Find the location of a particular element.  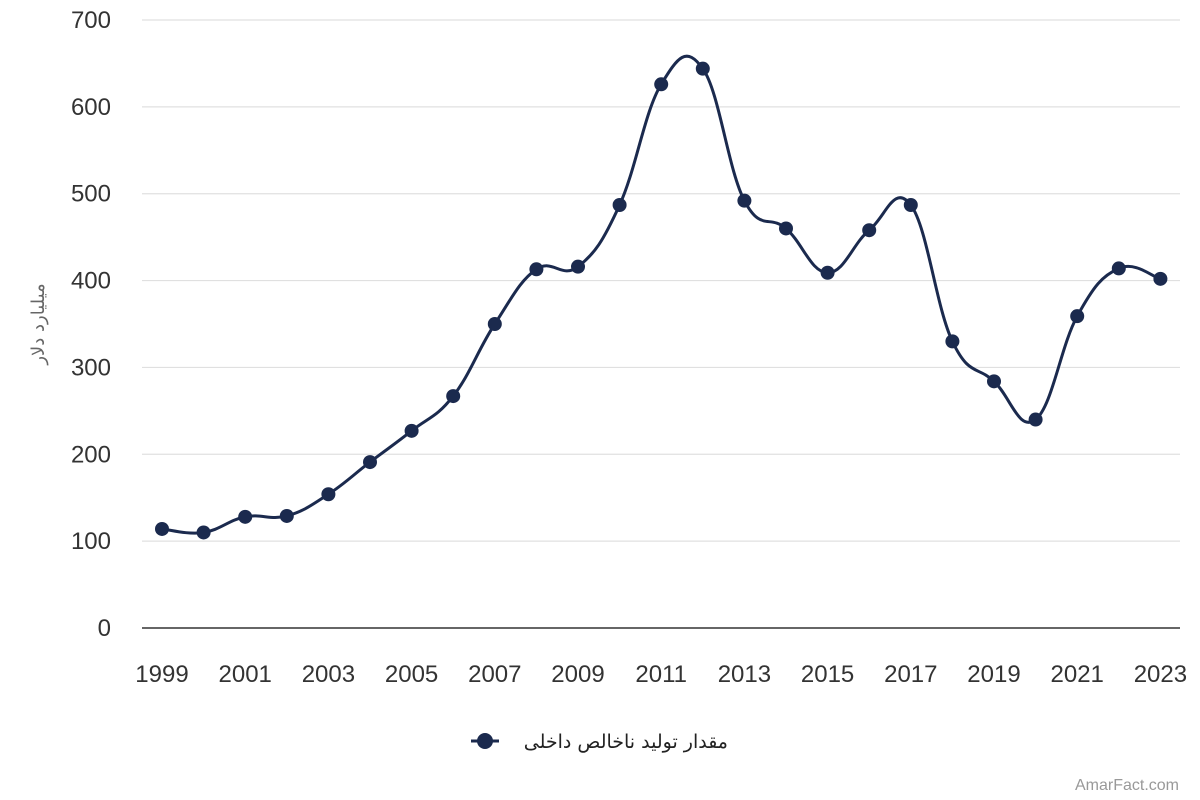

legend: مقدار تولید ناخالص داخلی is located at coordinates (599, 742).